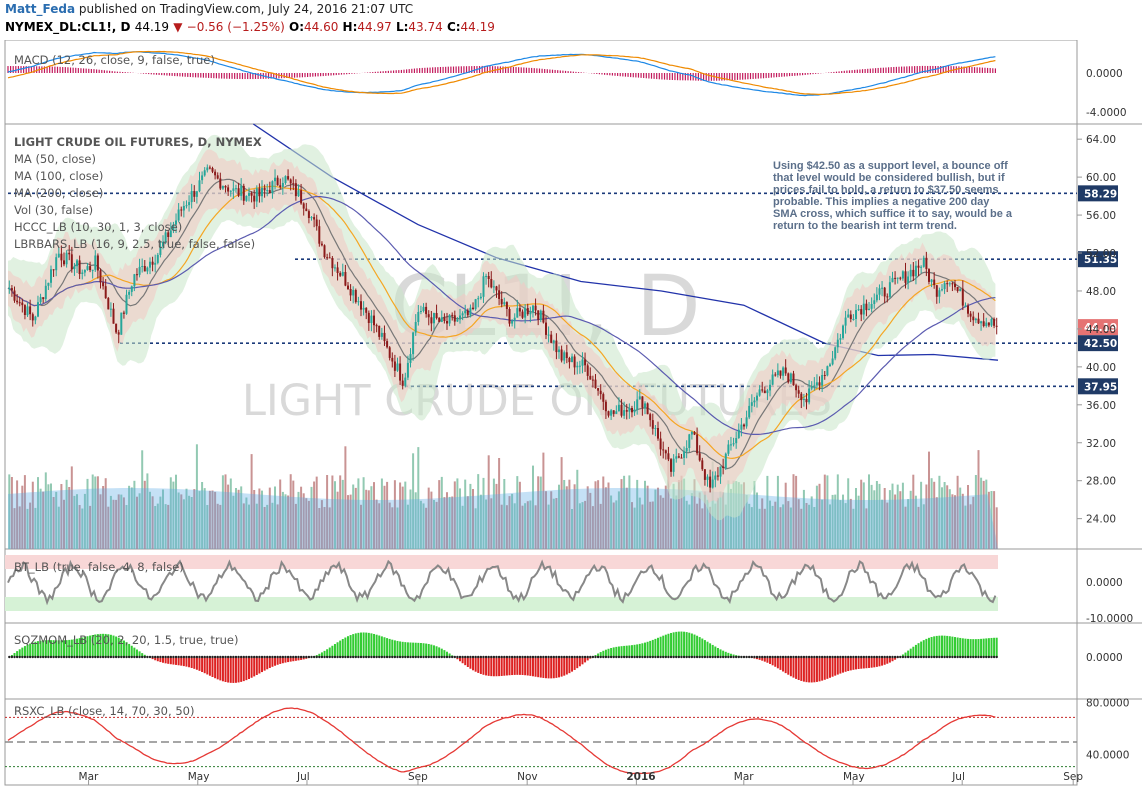 The height and width of the screenshot is (792, 1142). What do you see at coordinates (55, 159) in the screenshot?
I see `ma50-legend: MA (50, close)` at bounding box center [55, 159].